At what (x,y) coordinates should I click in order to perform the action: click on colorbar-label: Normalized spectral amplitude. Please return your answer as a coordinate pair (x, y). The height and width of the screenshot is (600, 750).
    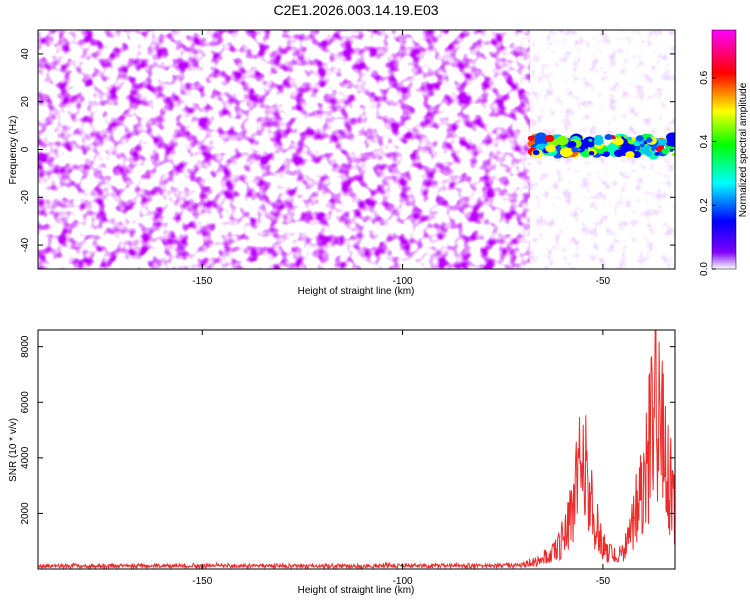
    Looking at the image, I should click on (743, 149).